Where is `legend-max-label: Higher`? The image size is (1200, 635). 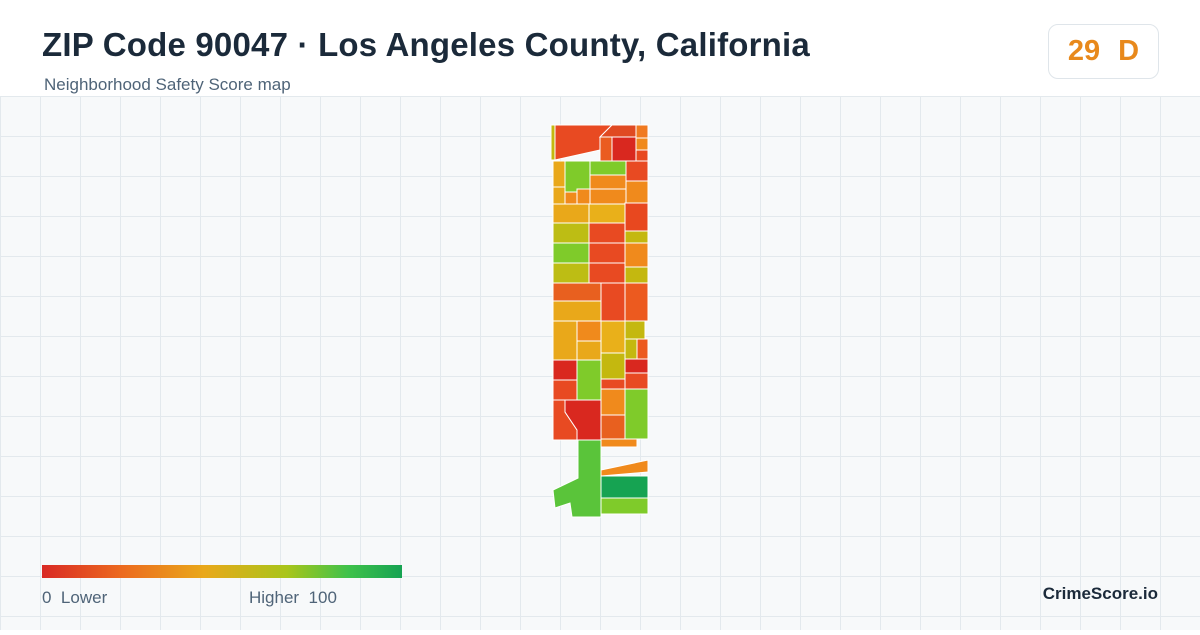
legend-max-label: Higher is located at coordinates (274, 597).